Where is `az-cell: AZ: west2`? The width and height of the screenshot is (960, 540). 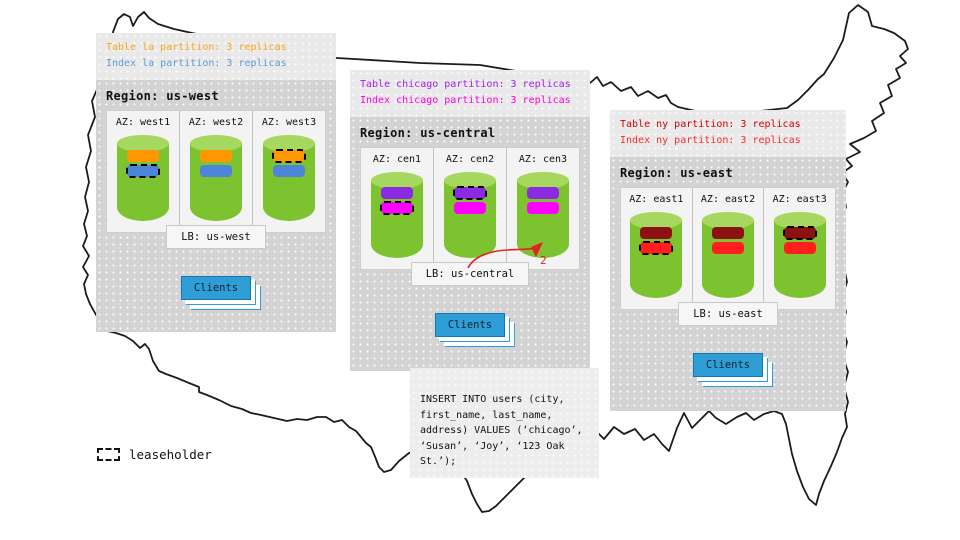 az-cell: AZ: west2 is located at coordinates (216, 171).